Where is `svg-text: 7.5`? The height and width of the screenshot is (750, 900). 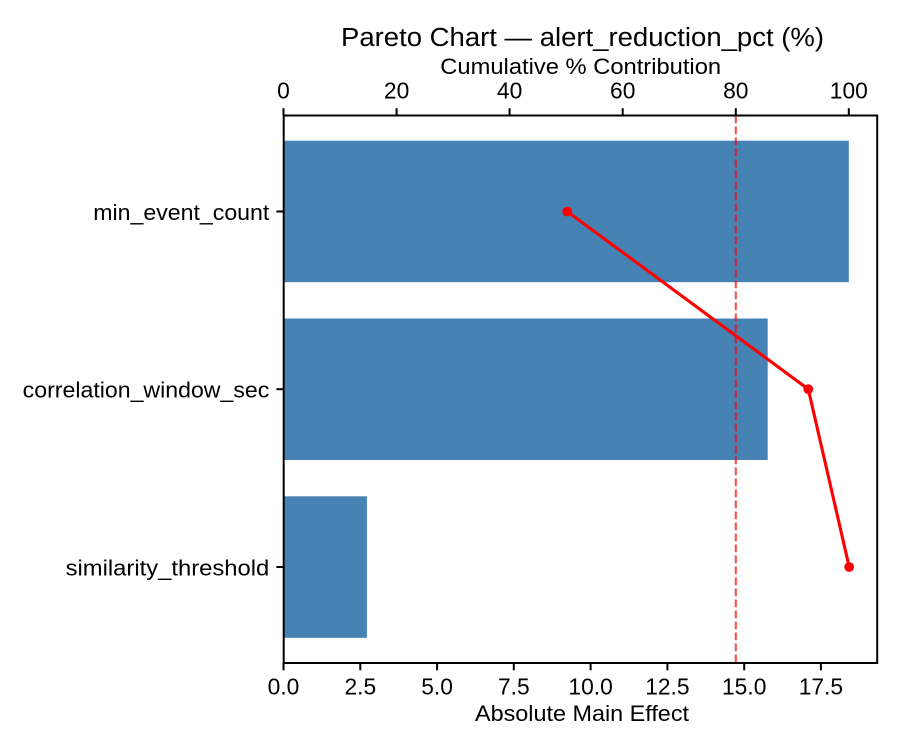
svg-text: 7.5 is located at coordinates (514, 686).